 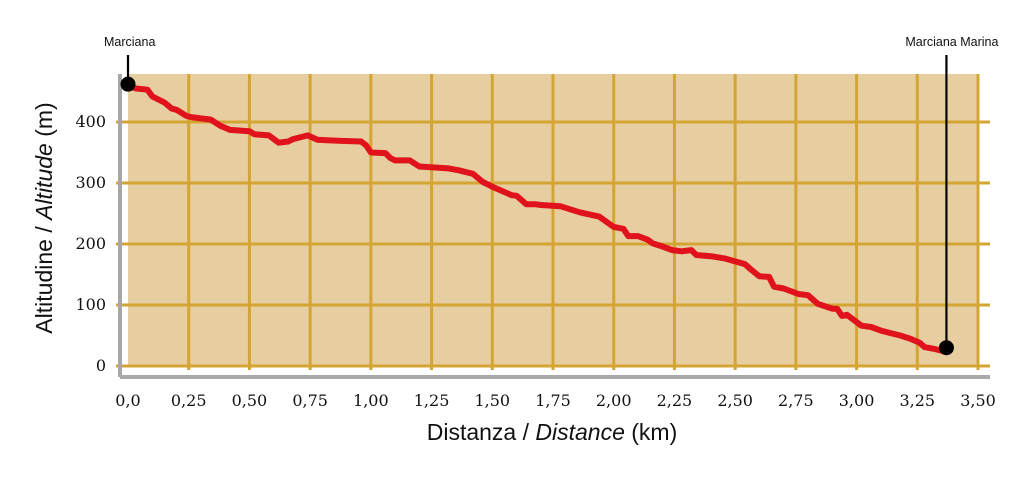 What do you see at coordinates (432, 400) in the screenshot?
I see `x-tick-label: 1,25` at bounding box center [432, 400].